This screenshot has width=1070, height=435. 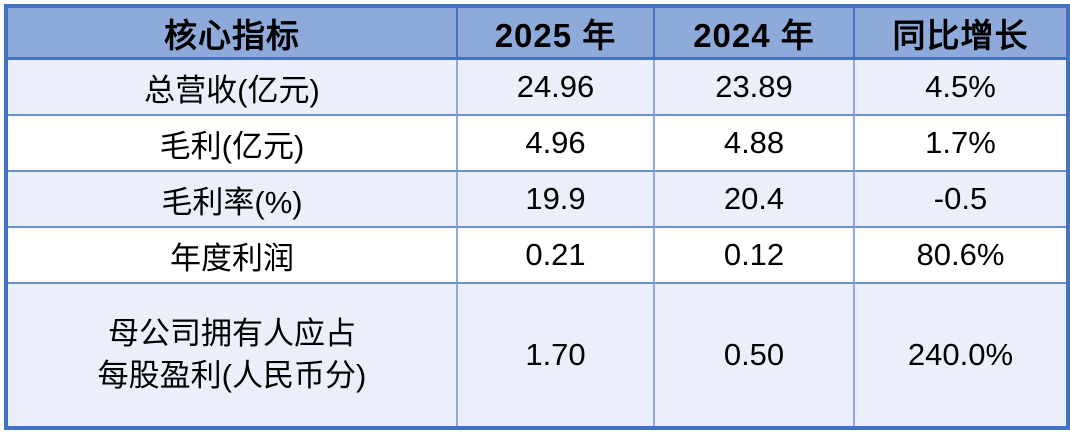 I want to click on table-row-gross-margin: 毛利率(%) 19.9 20.4 -0.5, so click(x=537, y=200).